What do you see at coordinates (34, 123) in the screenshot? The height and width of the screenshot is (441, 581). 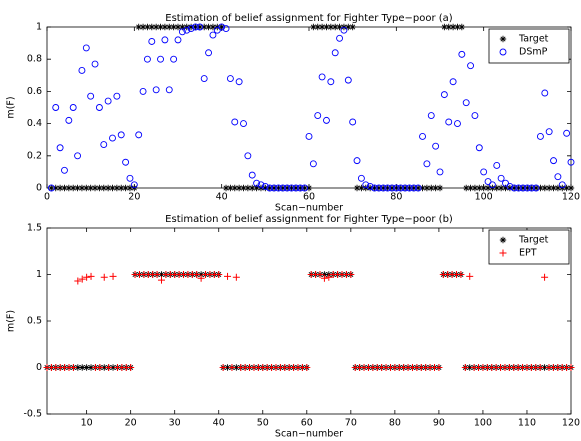 I see `y-tick-label: 0.4` at bounding box center [34, 123].